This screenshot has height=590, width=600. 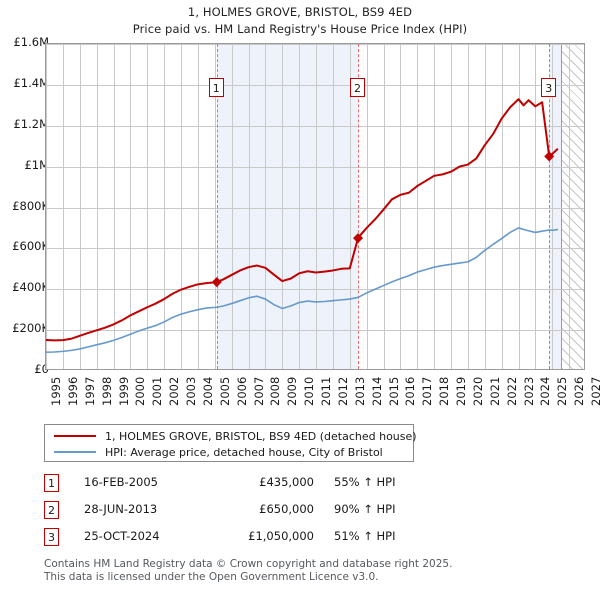 I want to click on x-tick-2010: 2010, so click(x=309, y=391).